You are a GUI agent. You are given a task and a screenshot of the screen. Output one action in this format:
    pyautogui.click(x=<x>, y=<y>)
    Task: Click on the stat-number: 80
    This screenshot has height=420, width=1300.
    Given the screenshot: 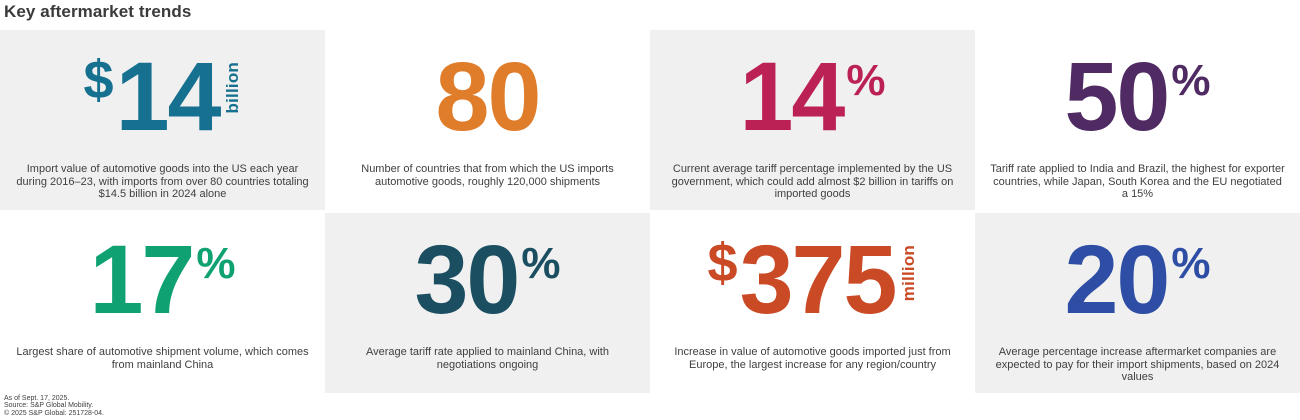 What is the action you would take?
    pyautogui.click(x=487, y=96)
    